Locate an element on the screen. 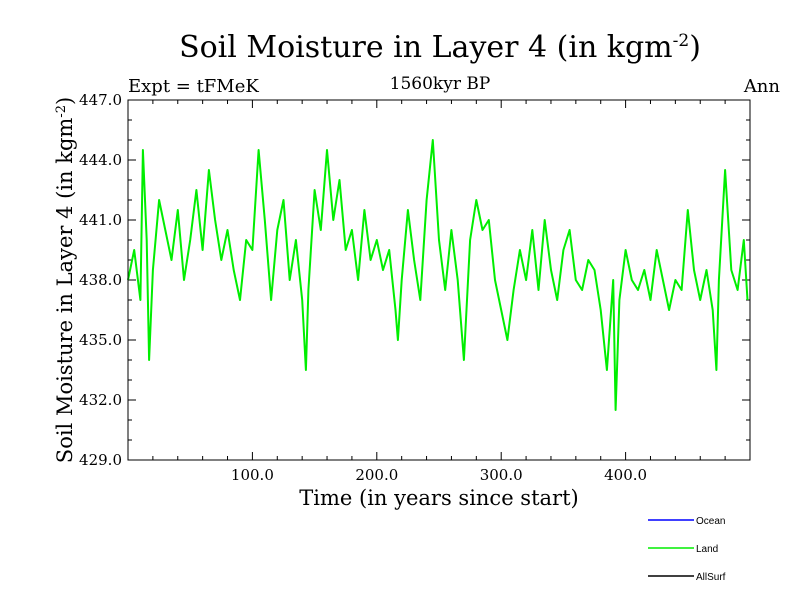  legend: Ocean Land AllSurf is located at coordinates (687, 549).